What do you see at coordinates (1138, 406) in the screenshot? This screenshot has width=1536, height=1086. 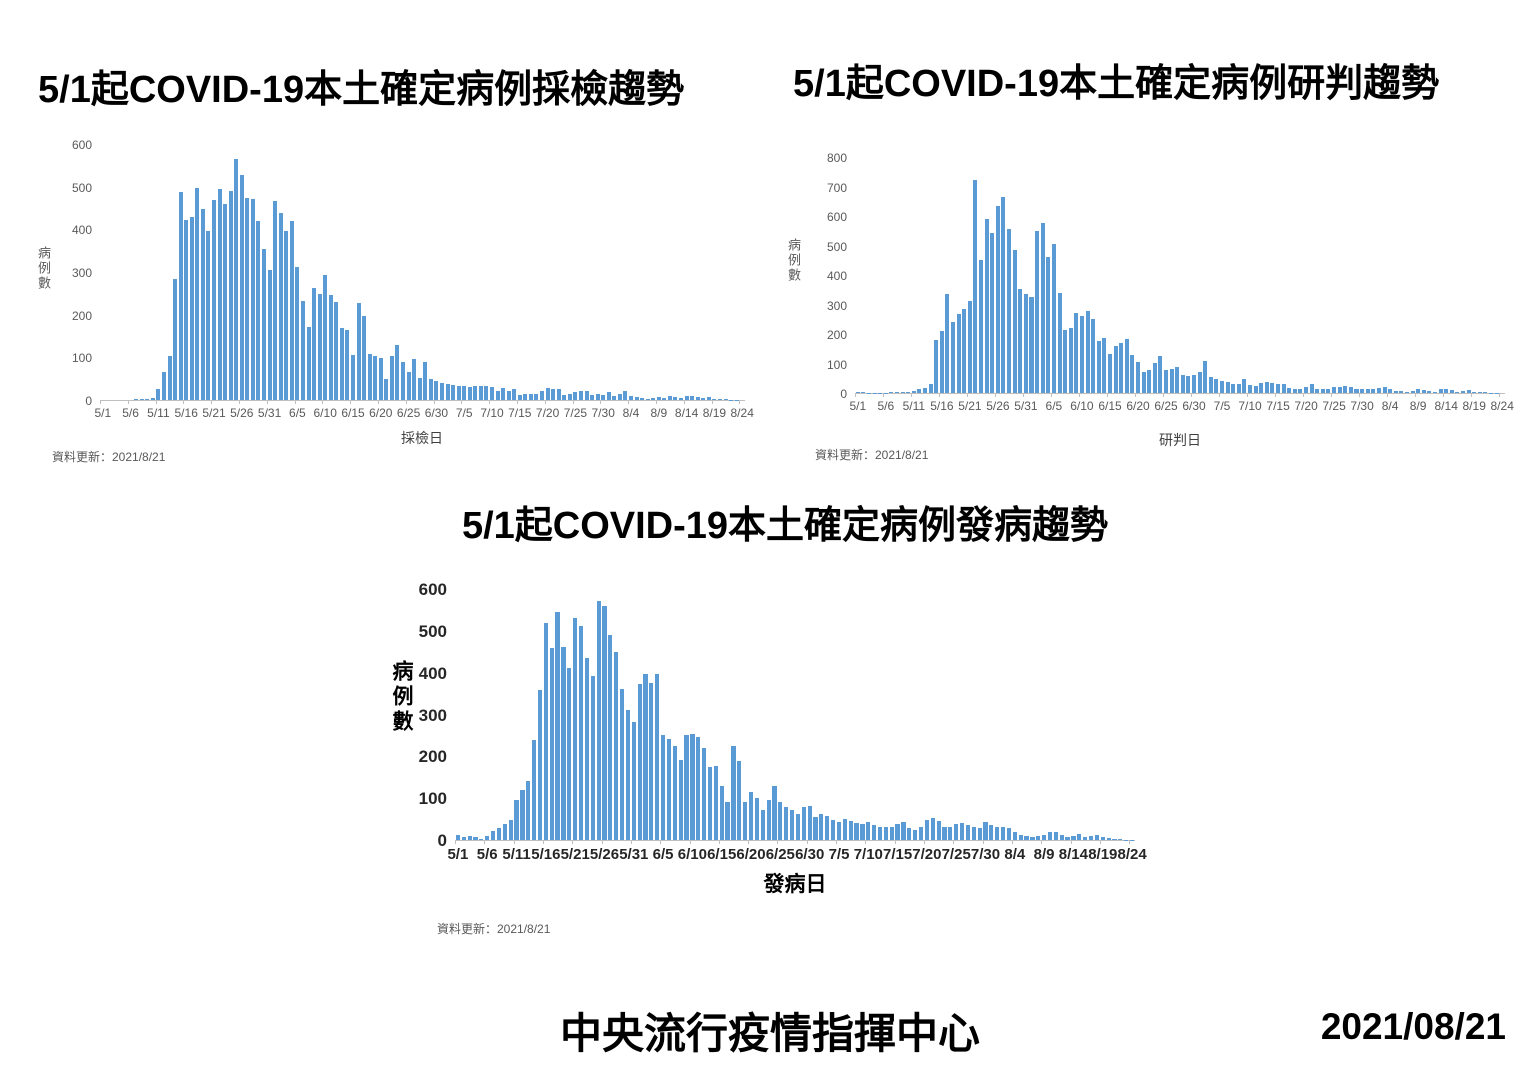 I see `x-tick-label: 6/20` at bounding box center [1138, 406].